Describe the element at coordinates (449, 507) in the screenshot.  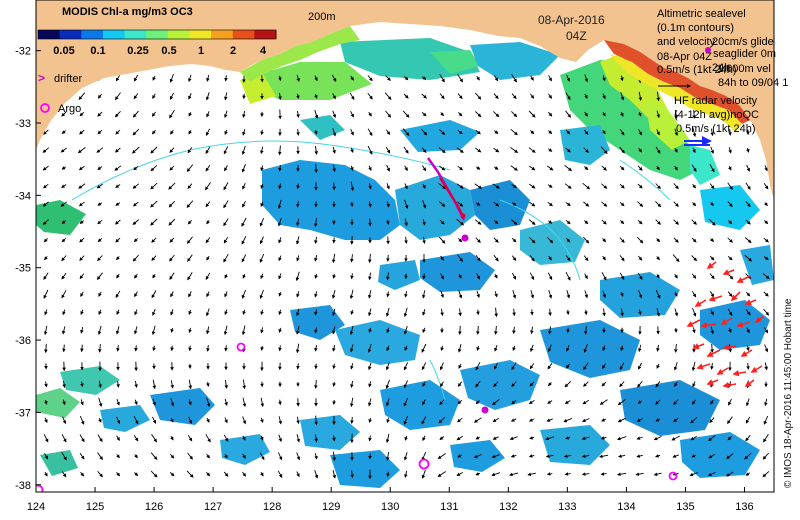
I see `x-tick-label: 131` at that location.